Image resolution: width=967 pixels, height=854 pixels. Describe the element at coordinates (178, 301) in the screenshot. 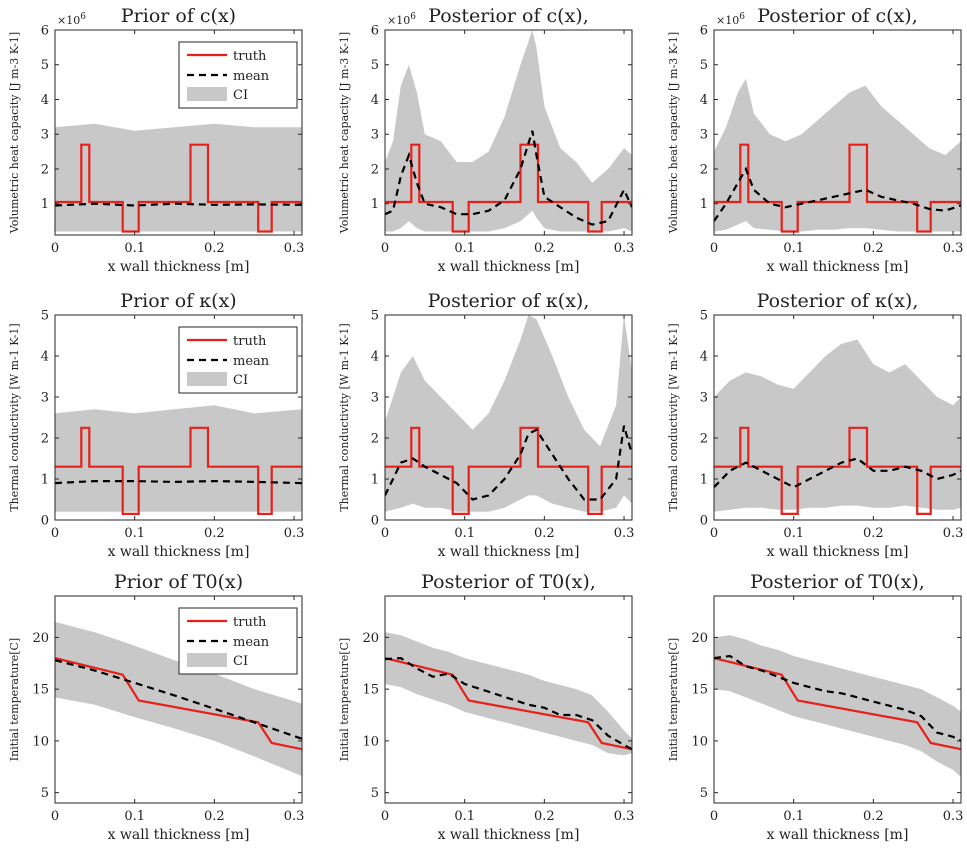

I see `chart-title: Prior of κ(x)` at that location.